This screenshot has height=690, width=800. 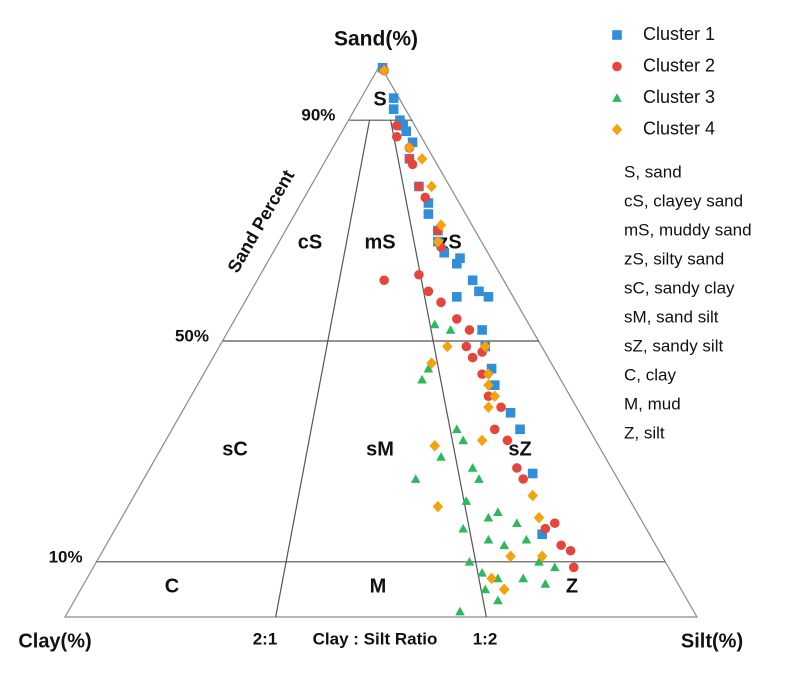 What do you see at coordinates (376, 39) in the screenshot?
I see `chart-title: Sand(%)` at bounding box center [376, 39].